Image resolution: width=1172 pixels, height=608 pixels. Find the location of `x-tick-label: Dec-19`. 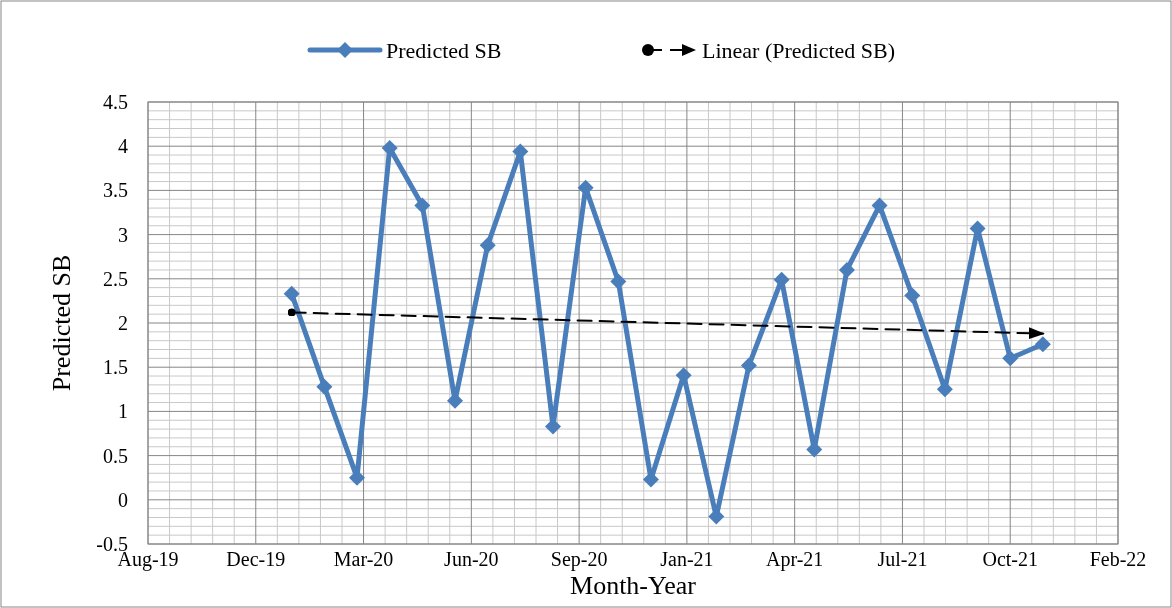

x-tick-label: Dec-19 is located at coordinates (256, 559).